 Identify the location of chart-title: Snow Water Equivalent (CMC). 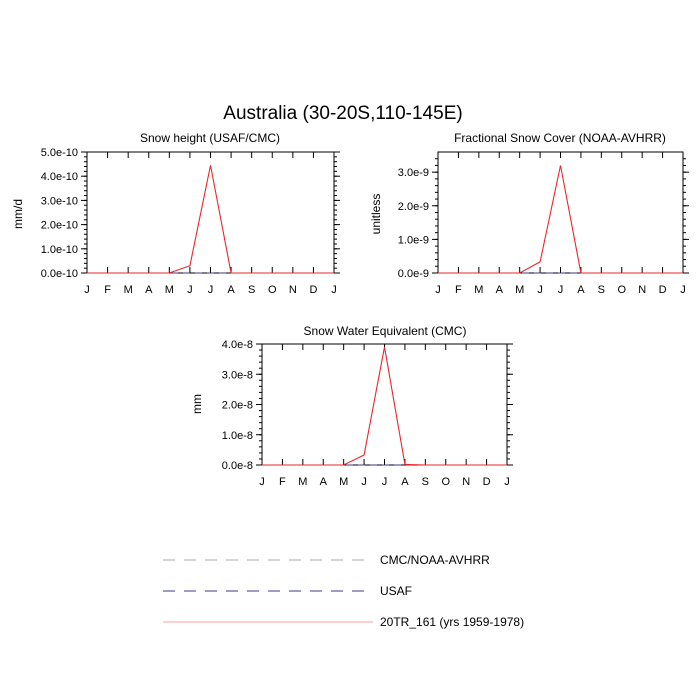
(385, 331).